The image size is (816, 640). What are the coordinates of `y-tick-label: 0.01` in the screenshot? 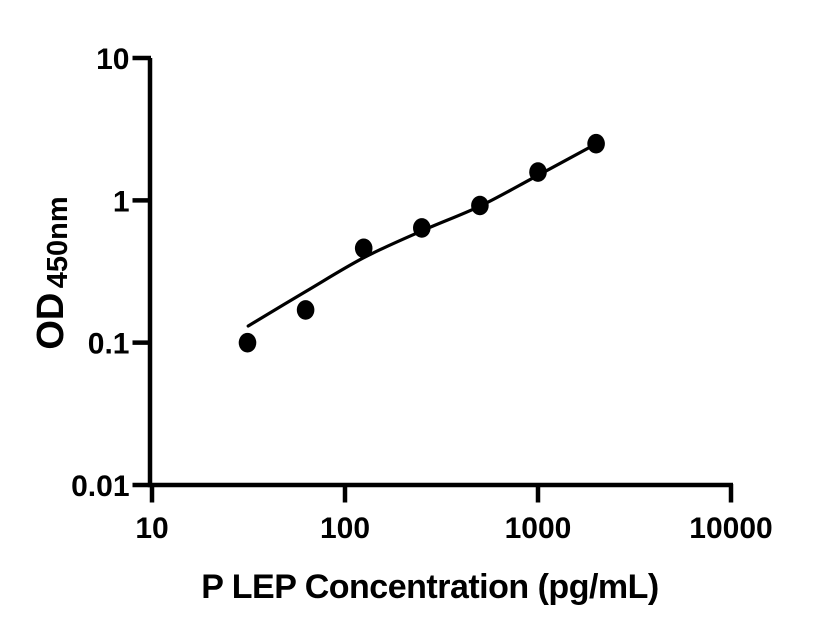 It's located at (100, 486).